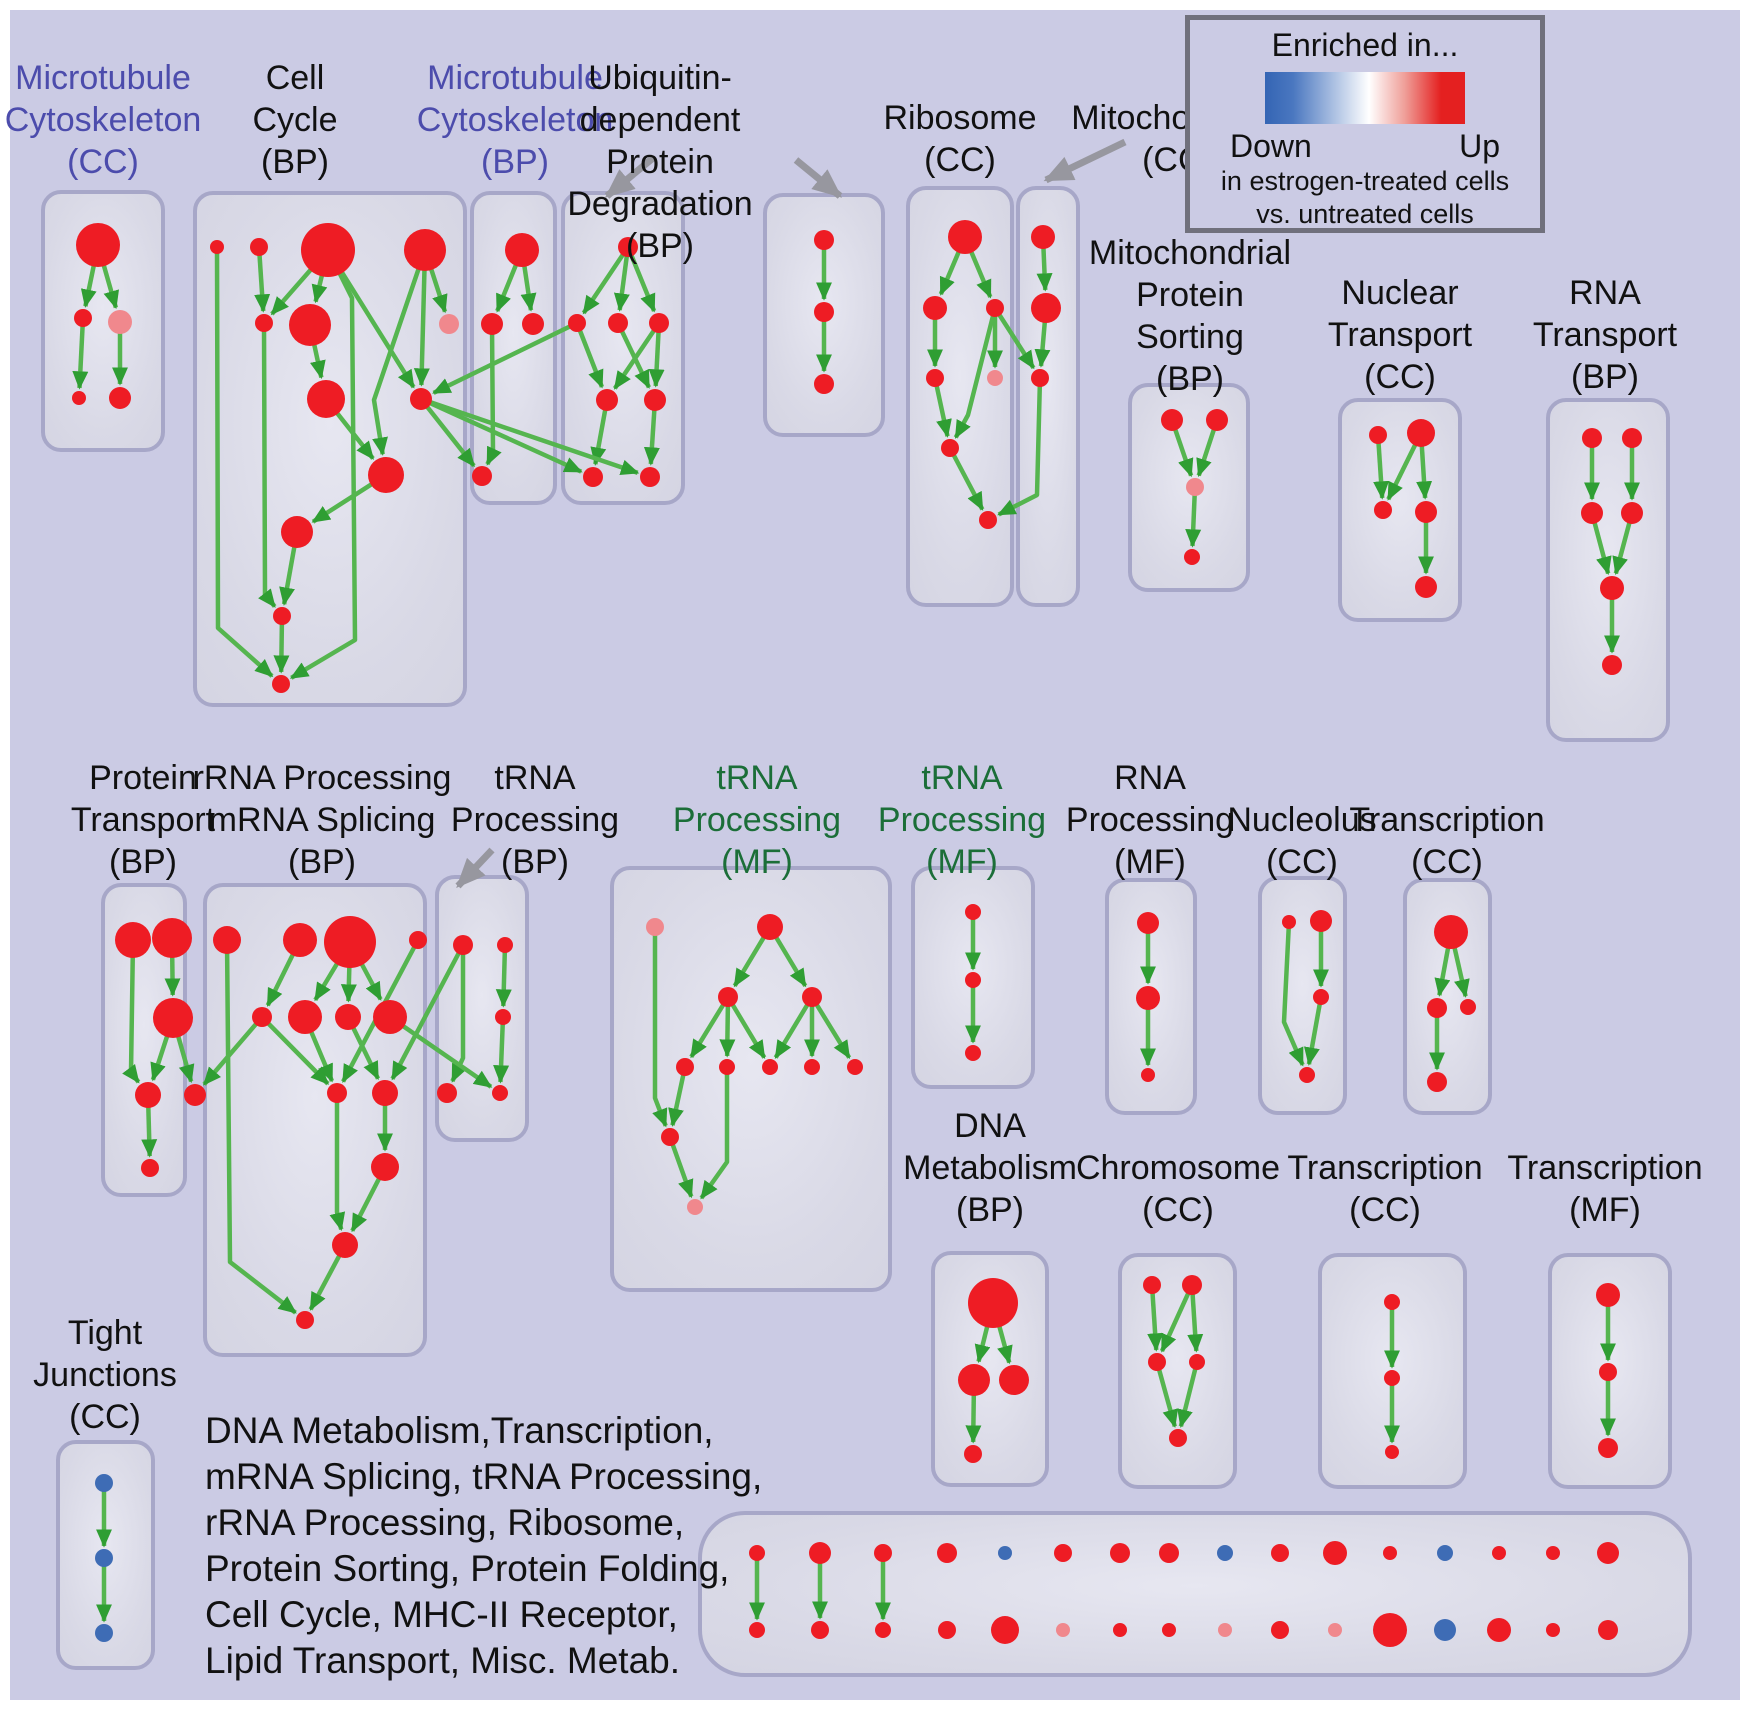 The height and width of the screenshot is (1715, 1750). What do you see at coordinates (443, 1660) in the screenshot?
I see `misc-note-line: Lipid Transport, Misc. Metab.` at bounding box center [443, 1660].